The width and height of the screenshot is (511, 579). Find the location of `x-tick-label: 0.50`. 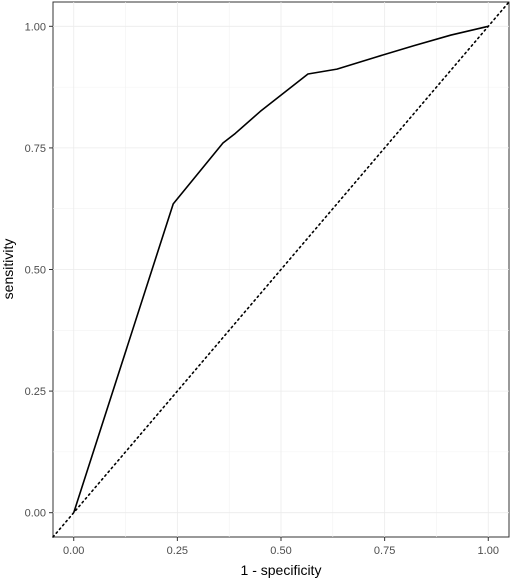

x-tick-label: 0.50 is located at coordinates (280, 551).